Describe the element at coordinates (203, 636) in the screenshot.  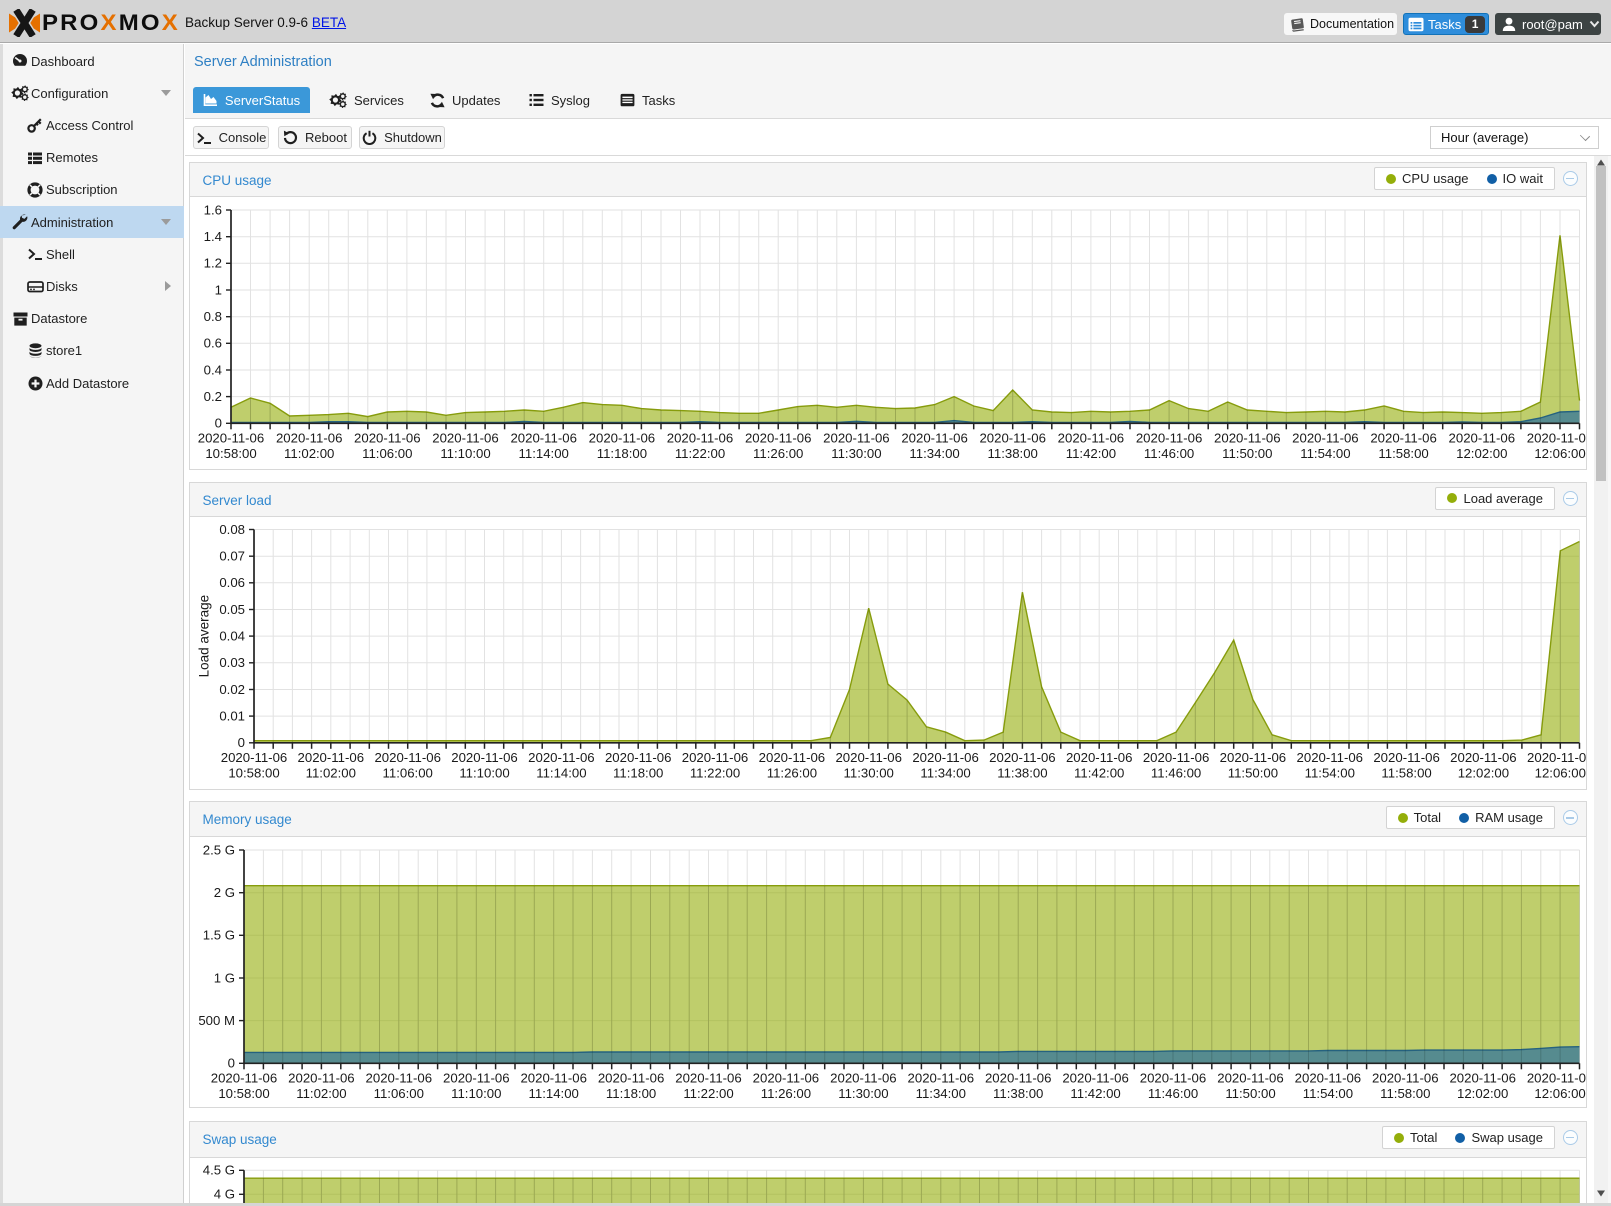
I see `svg-text: Load average` at that location.